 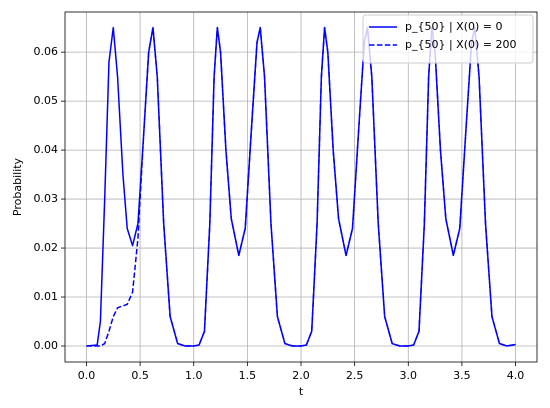 I want to click on y-axis-label: Probability, so click(x=17, y=186).